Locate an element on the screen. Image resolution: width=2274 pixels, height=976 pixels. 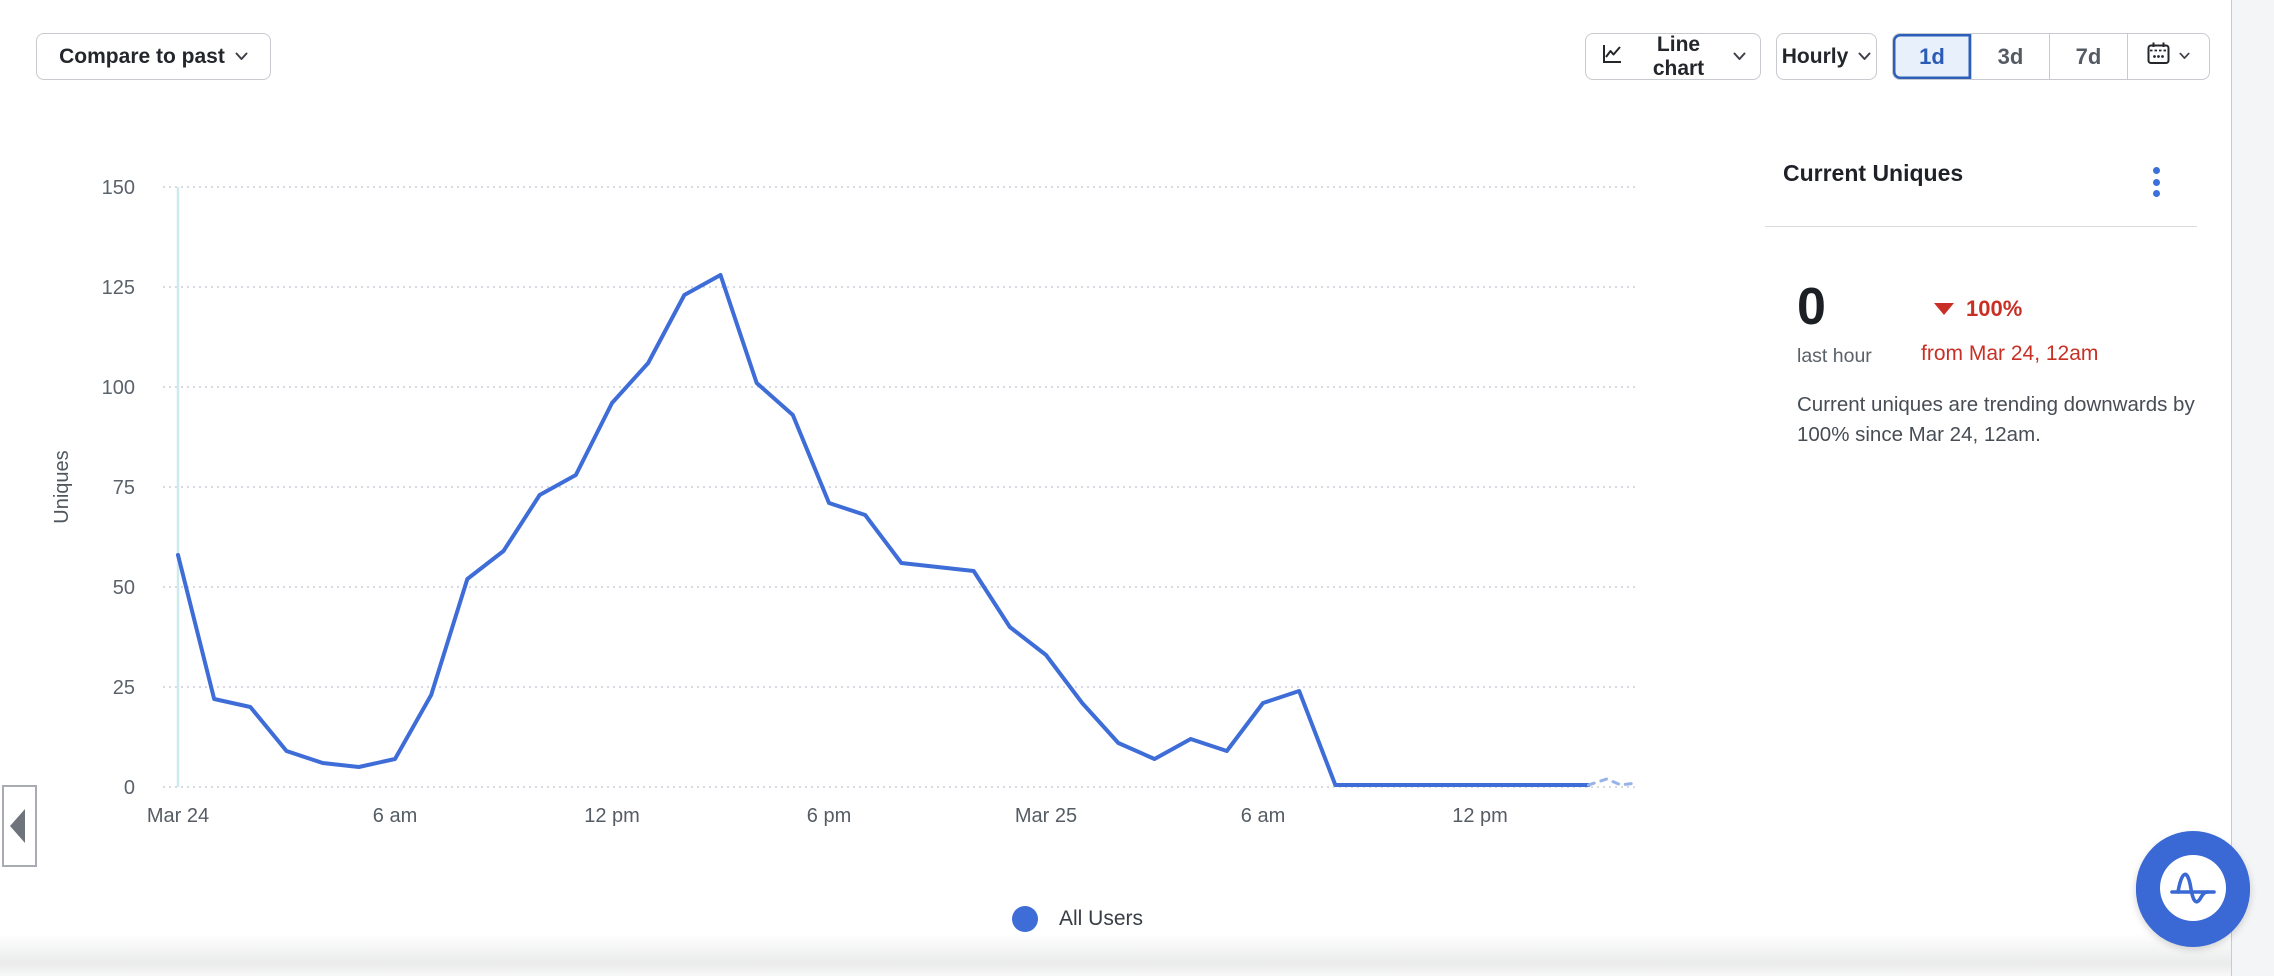
x-tick-label: Mar 24 is located at coordinates (178, 816).